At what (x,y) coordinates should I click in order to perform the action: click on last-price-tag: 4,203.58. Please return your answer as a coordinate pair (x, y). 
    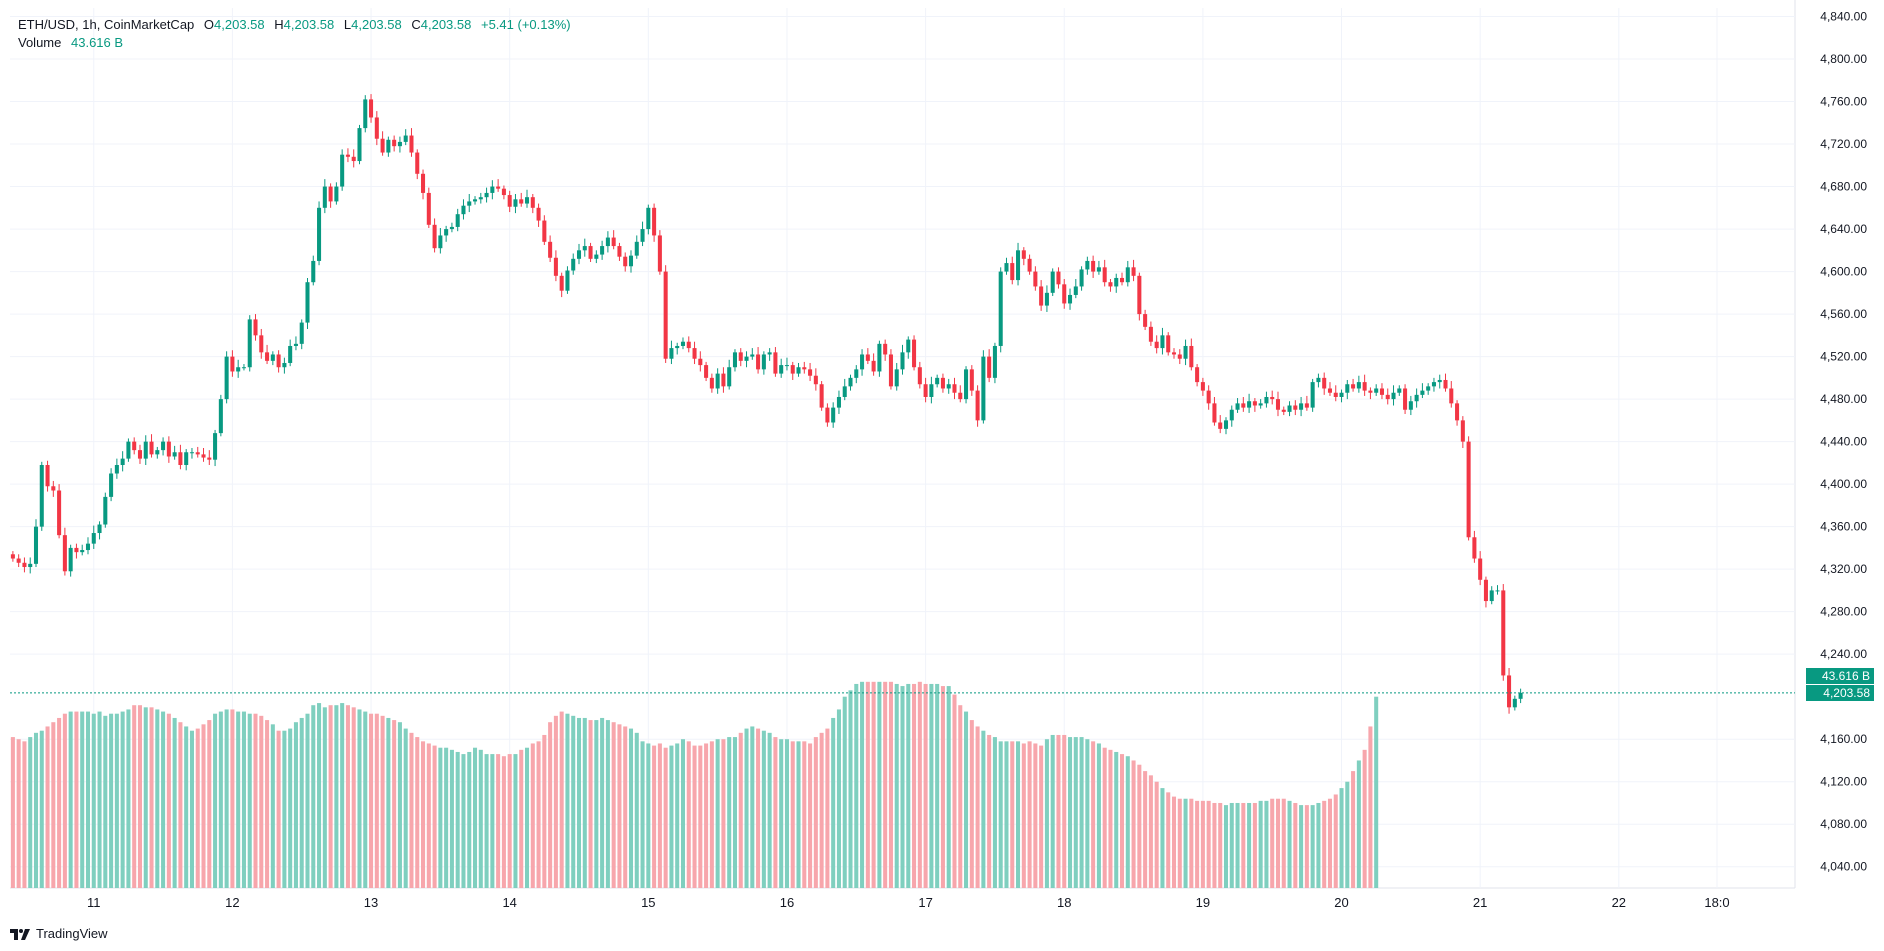
    Looking at the image, I should click on (1840, 692).